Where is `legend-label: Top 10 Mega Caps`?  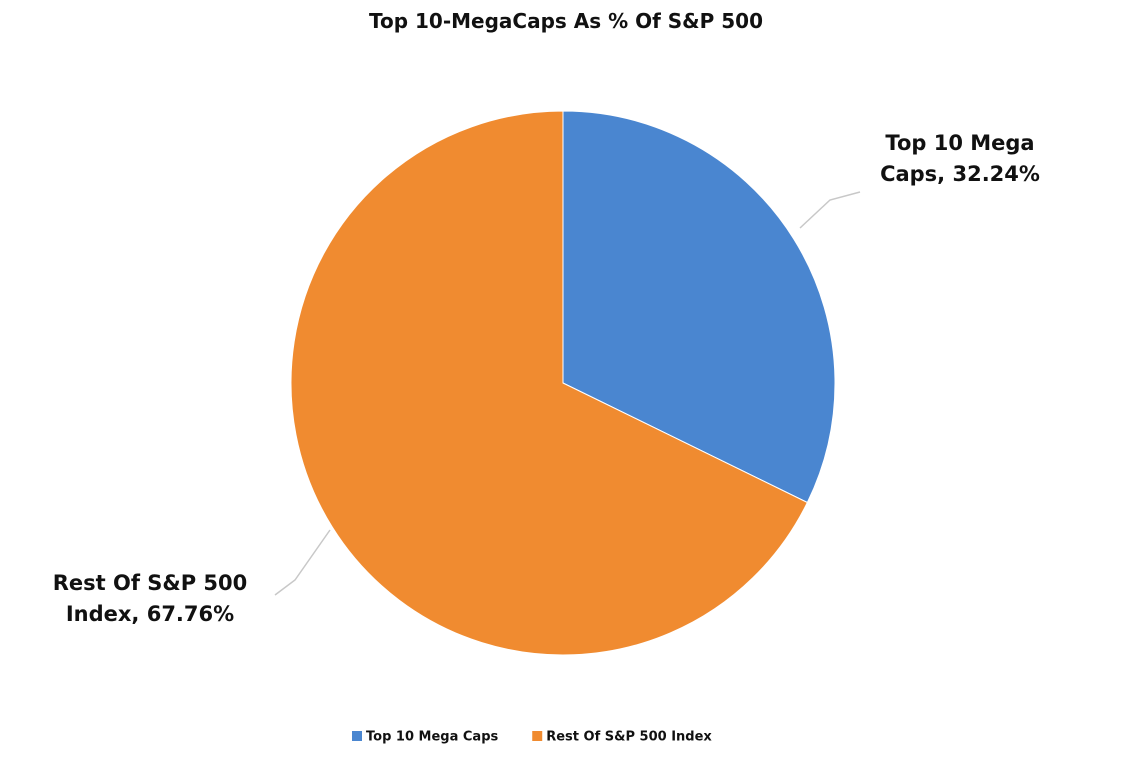 legend-label: Top 10 Mega Caps is located at coordinates (432, 737).